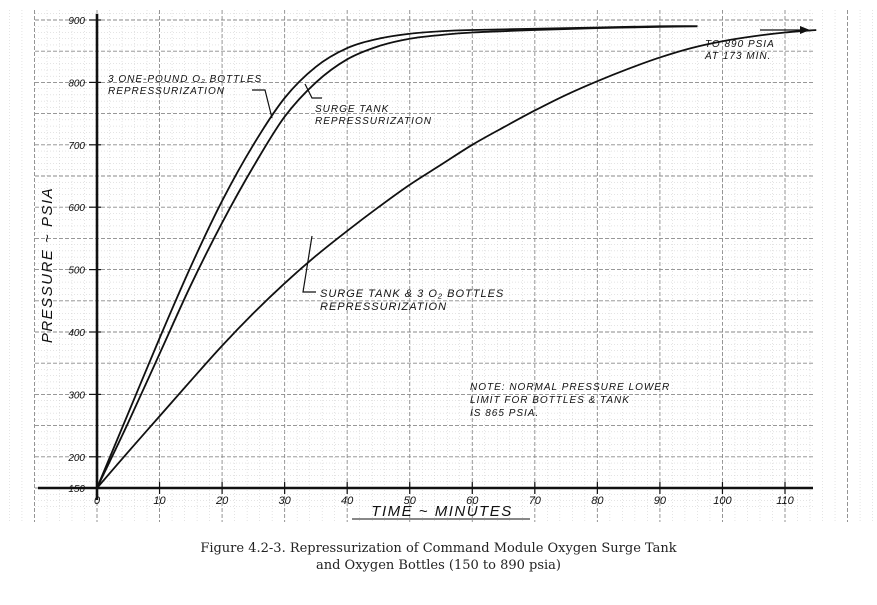 The height and width of the screenshot is (605, 877). Describe the element at coordinates (570, 387) in the screenshot. I see `annotation-note-line: NOTE: NORMAL PRESSURE LOWER` at that location.